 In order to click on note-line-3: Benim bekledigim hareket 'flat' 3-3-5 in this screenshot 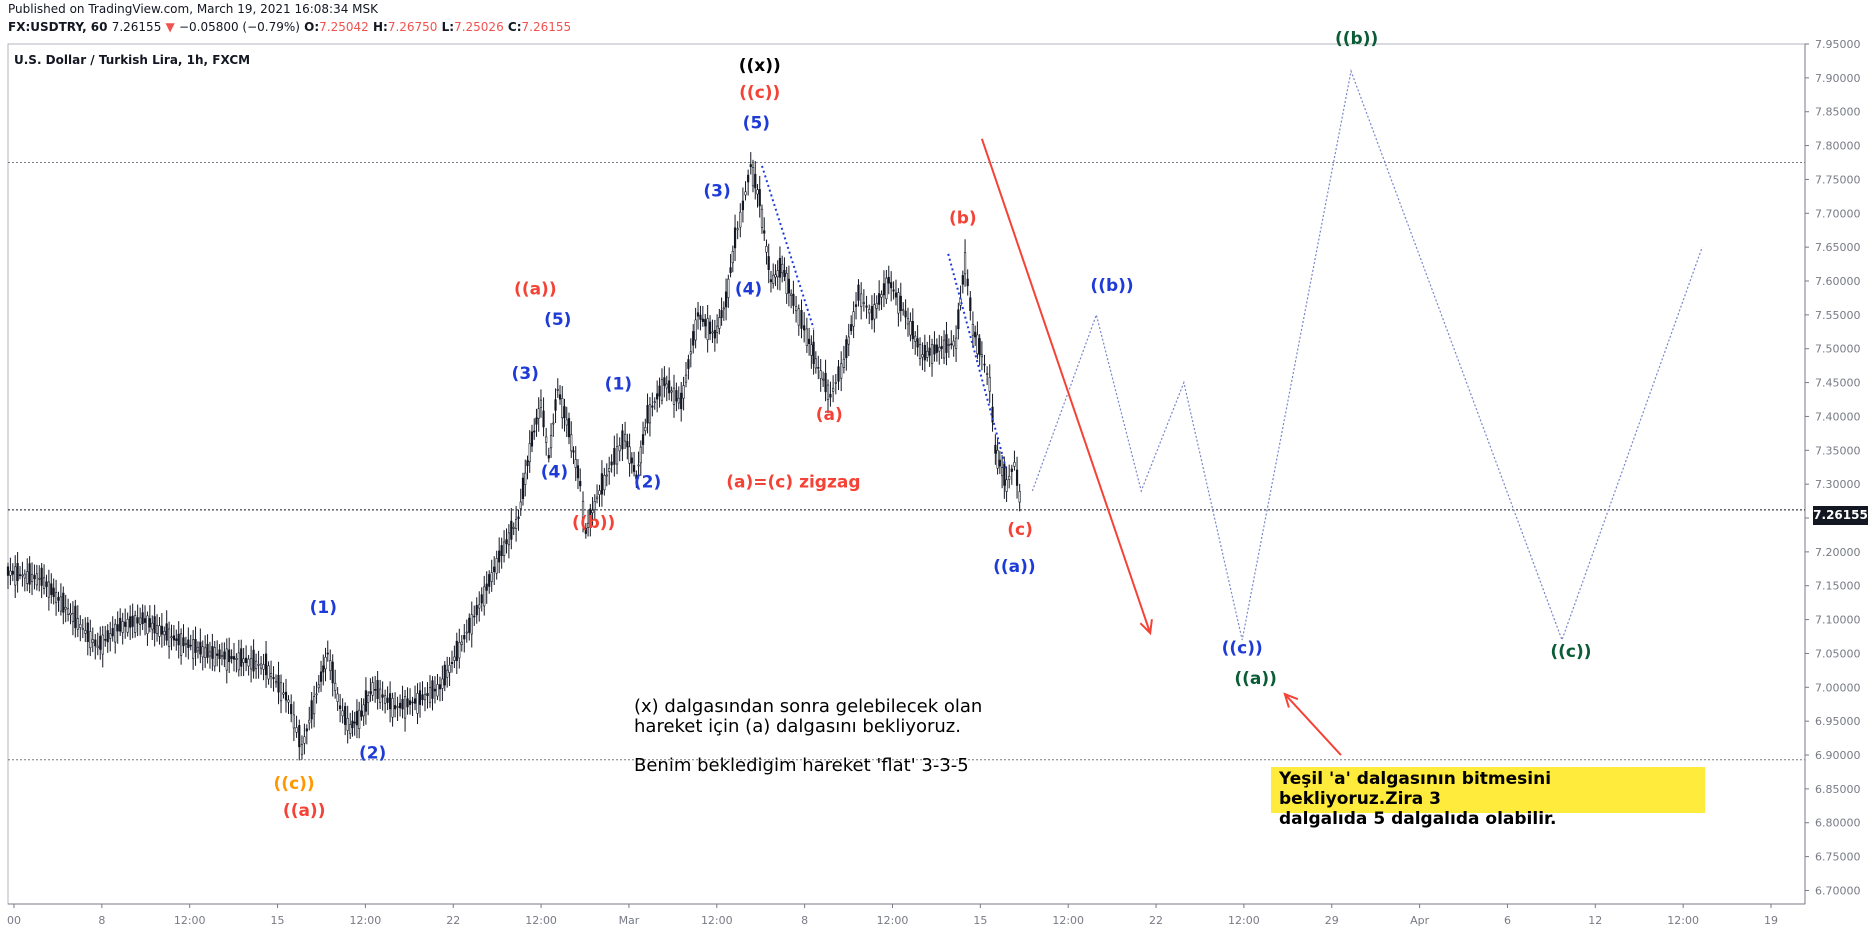, I will do `click(801, 765)`.